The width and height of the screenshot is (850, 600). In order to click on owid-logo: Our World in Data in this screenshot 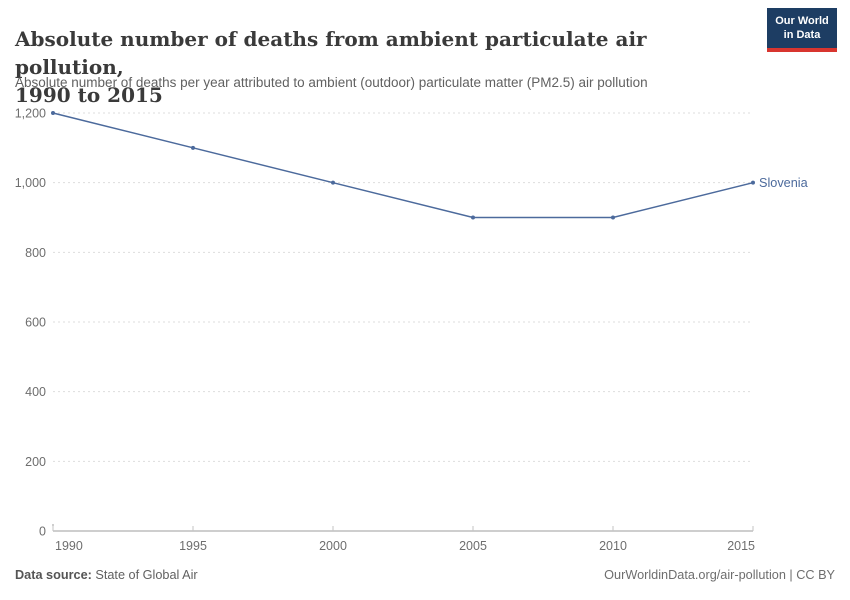, I will do `click(802, 30)`.